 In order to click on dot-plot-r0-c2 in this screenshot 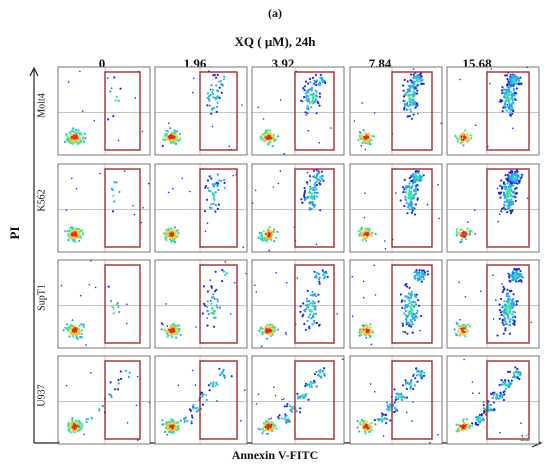, I will do `click(298, 111)`.